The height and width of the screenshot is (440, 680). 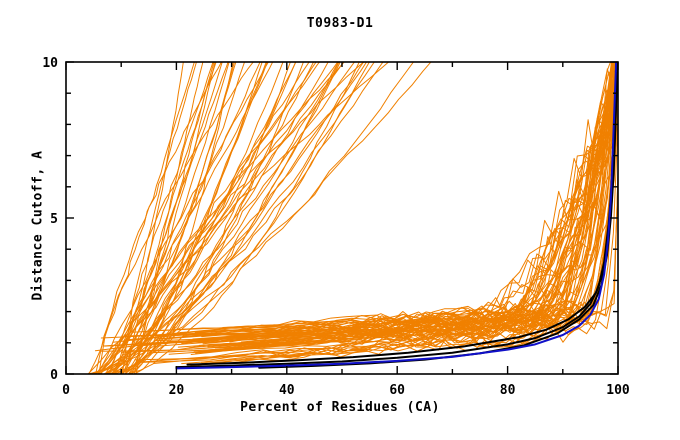 I want to click on x-tick-label: 100, so click(x=618, y=390).